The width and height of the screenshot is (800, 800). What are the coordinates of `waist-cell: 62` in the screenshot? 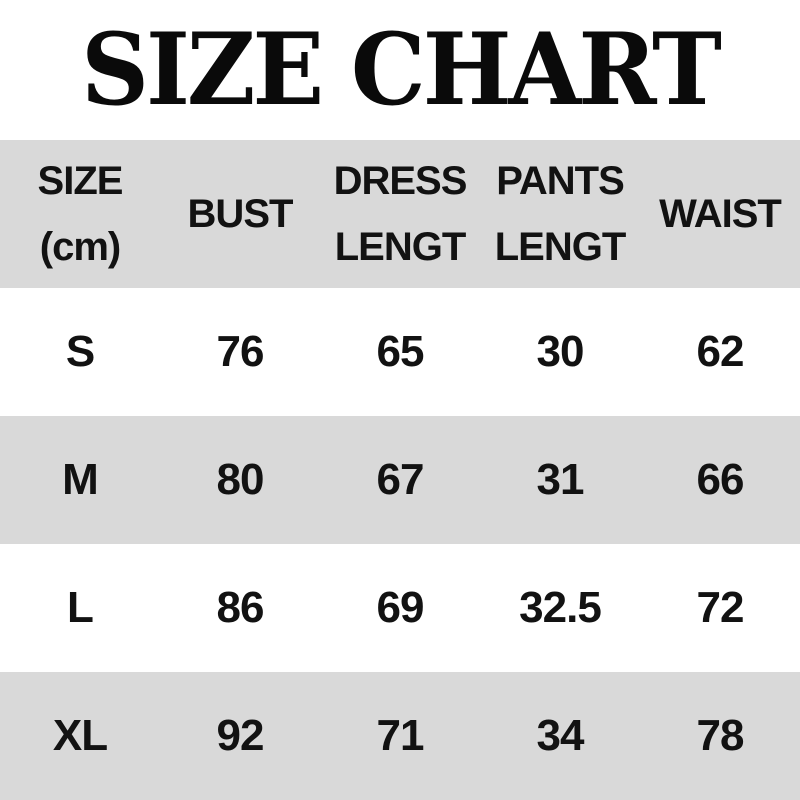 It's located at (720, 351).